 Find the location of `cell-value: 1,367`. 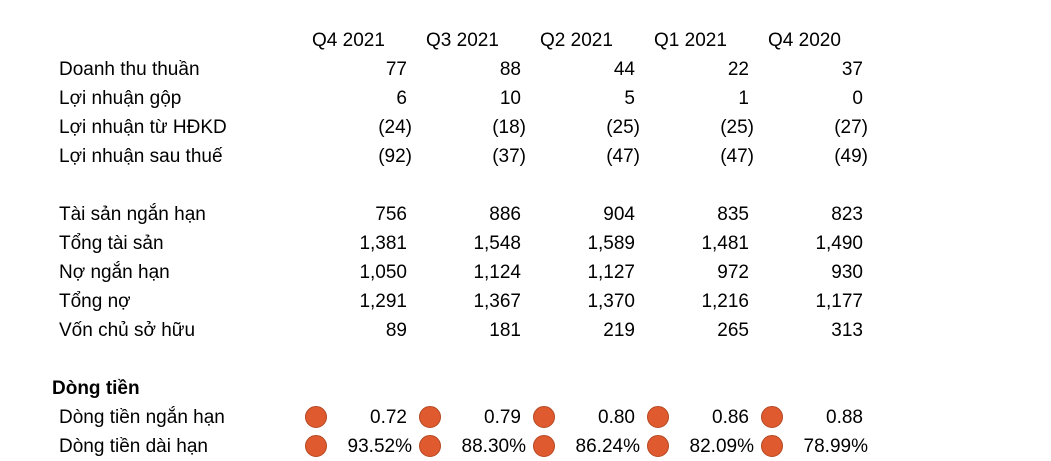

cell-value: 1,367 is located at coordinates (497, 301).